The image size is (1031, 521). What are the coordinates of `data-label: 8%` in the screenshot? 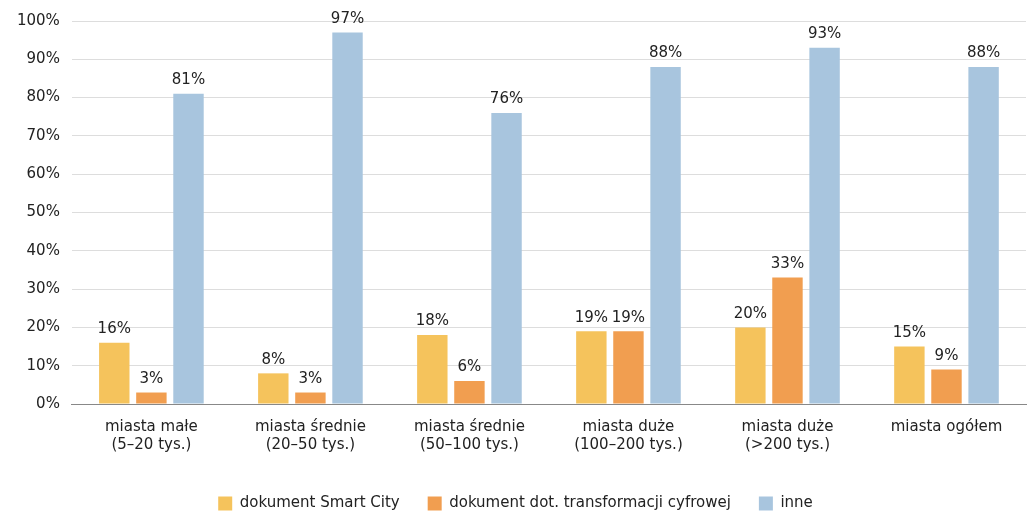 It's located at (273, 358).